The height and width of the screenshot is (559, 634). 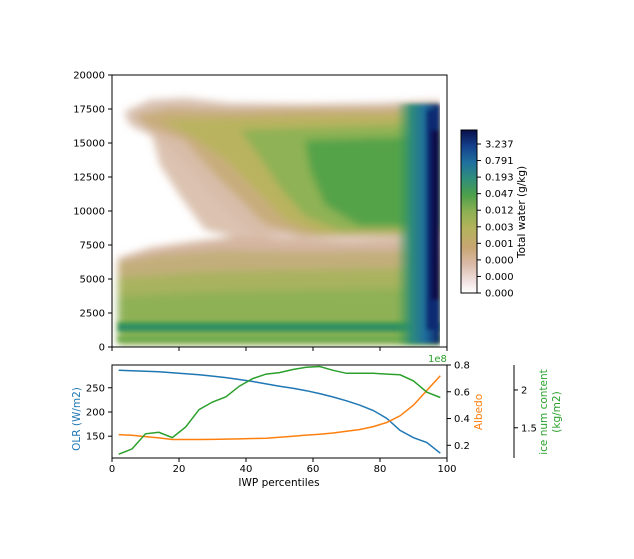 I want to click on olr-tick-label: 150, so click(x=95, y=437).